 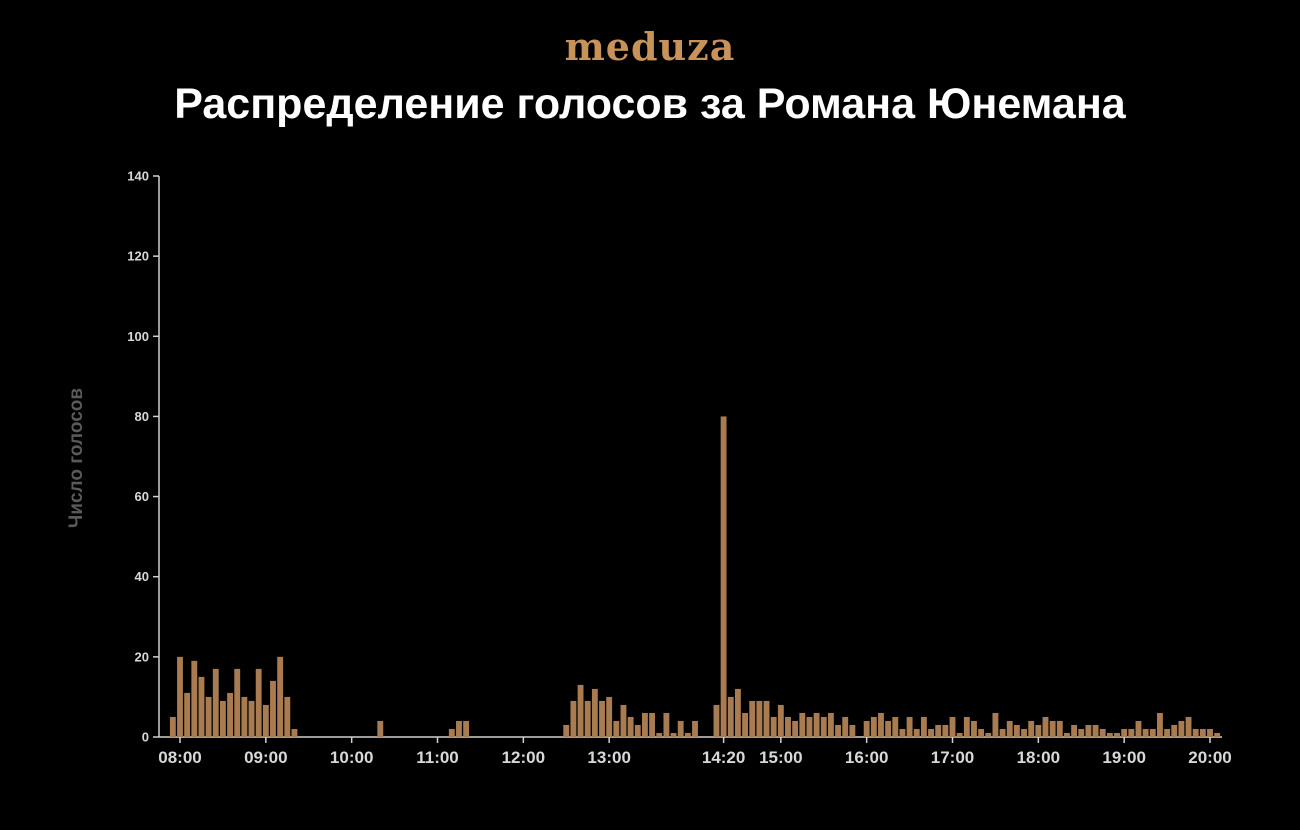 I want to click on y-axis: 0 20 40 60 80 100 120 140, so click(x=143, y=457).